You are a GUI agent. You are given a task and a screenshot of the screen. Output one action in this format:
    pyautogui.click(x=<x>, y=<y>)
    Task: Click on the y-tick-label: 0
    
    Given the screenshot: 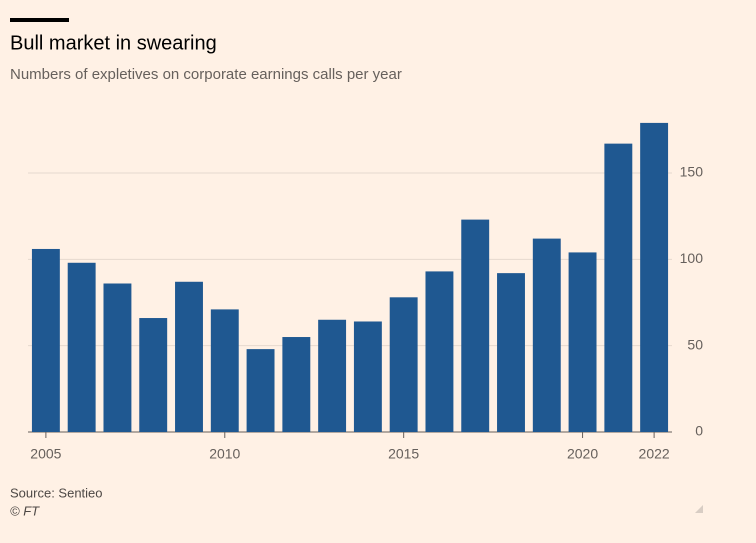 What is the action you would take?
    pyautogui.click(x=699, y=431)
    